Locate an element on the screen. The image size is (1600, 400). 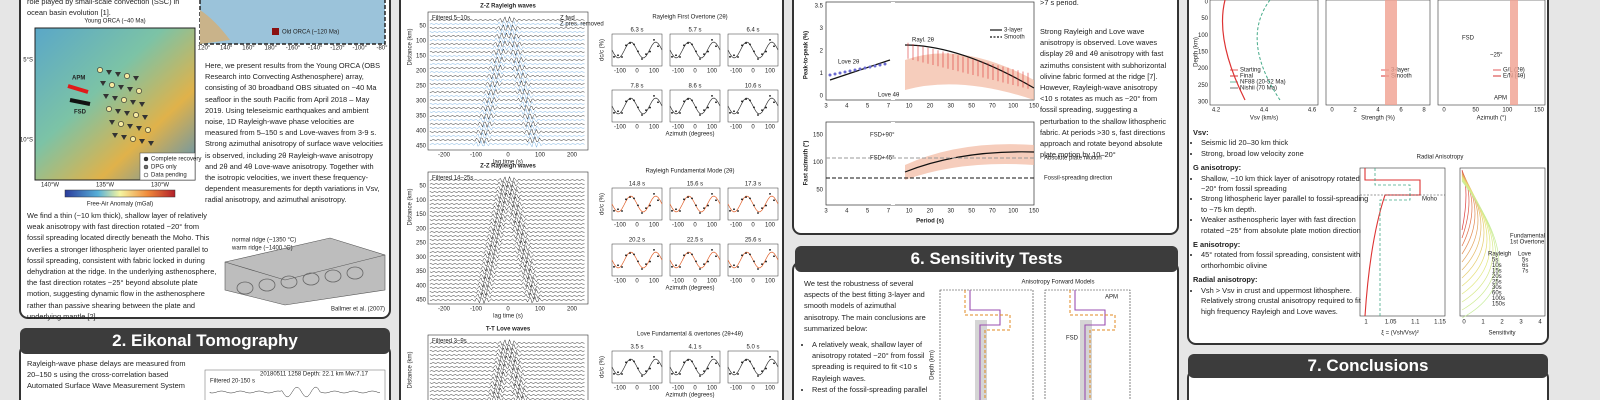
lat-label: 5°S is located at coordinates (28, 61).